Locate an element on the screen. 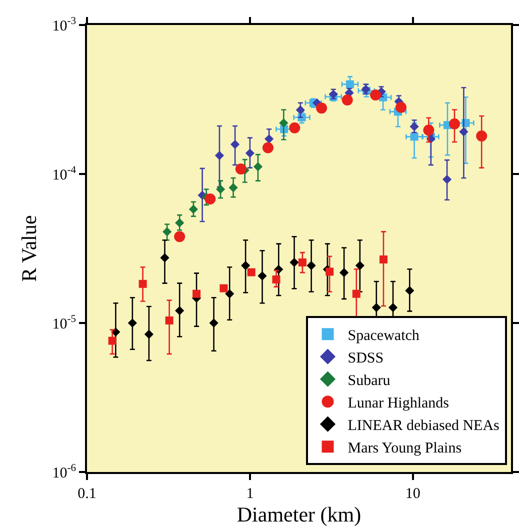 This screenshot has width=519, height=532. legend-label: SDSS is located at coordinates (366, 358).